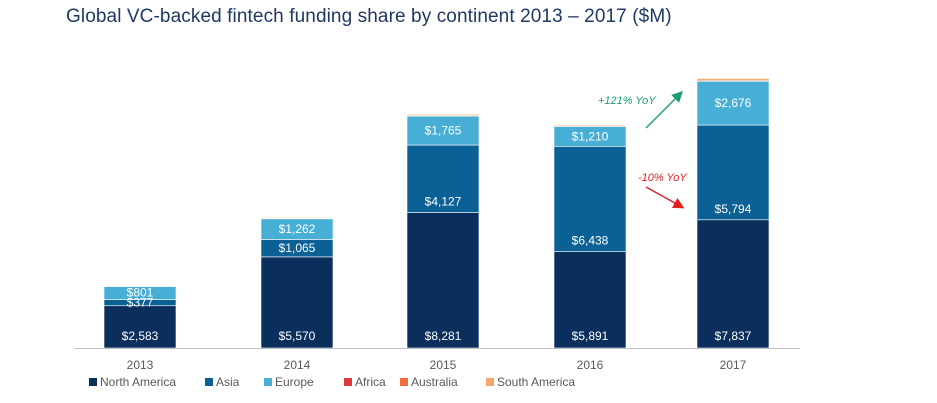 Image resolution: width=937 pixels, height=403 pixels. Describe the element at coordinates (294, 382) in the screenshot. I see `legend-label-europe: Europe` at that location.